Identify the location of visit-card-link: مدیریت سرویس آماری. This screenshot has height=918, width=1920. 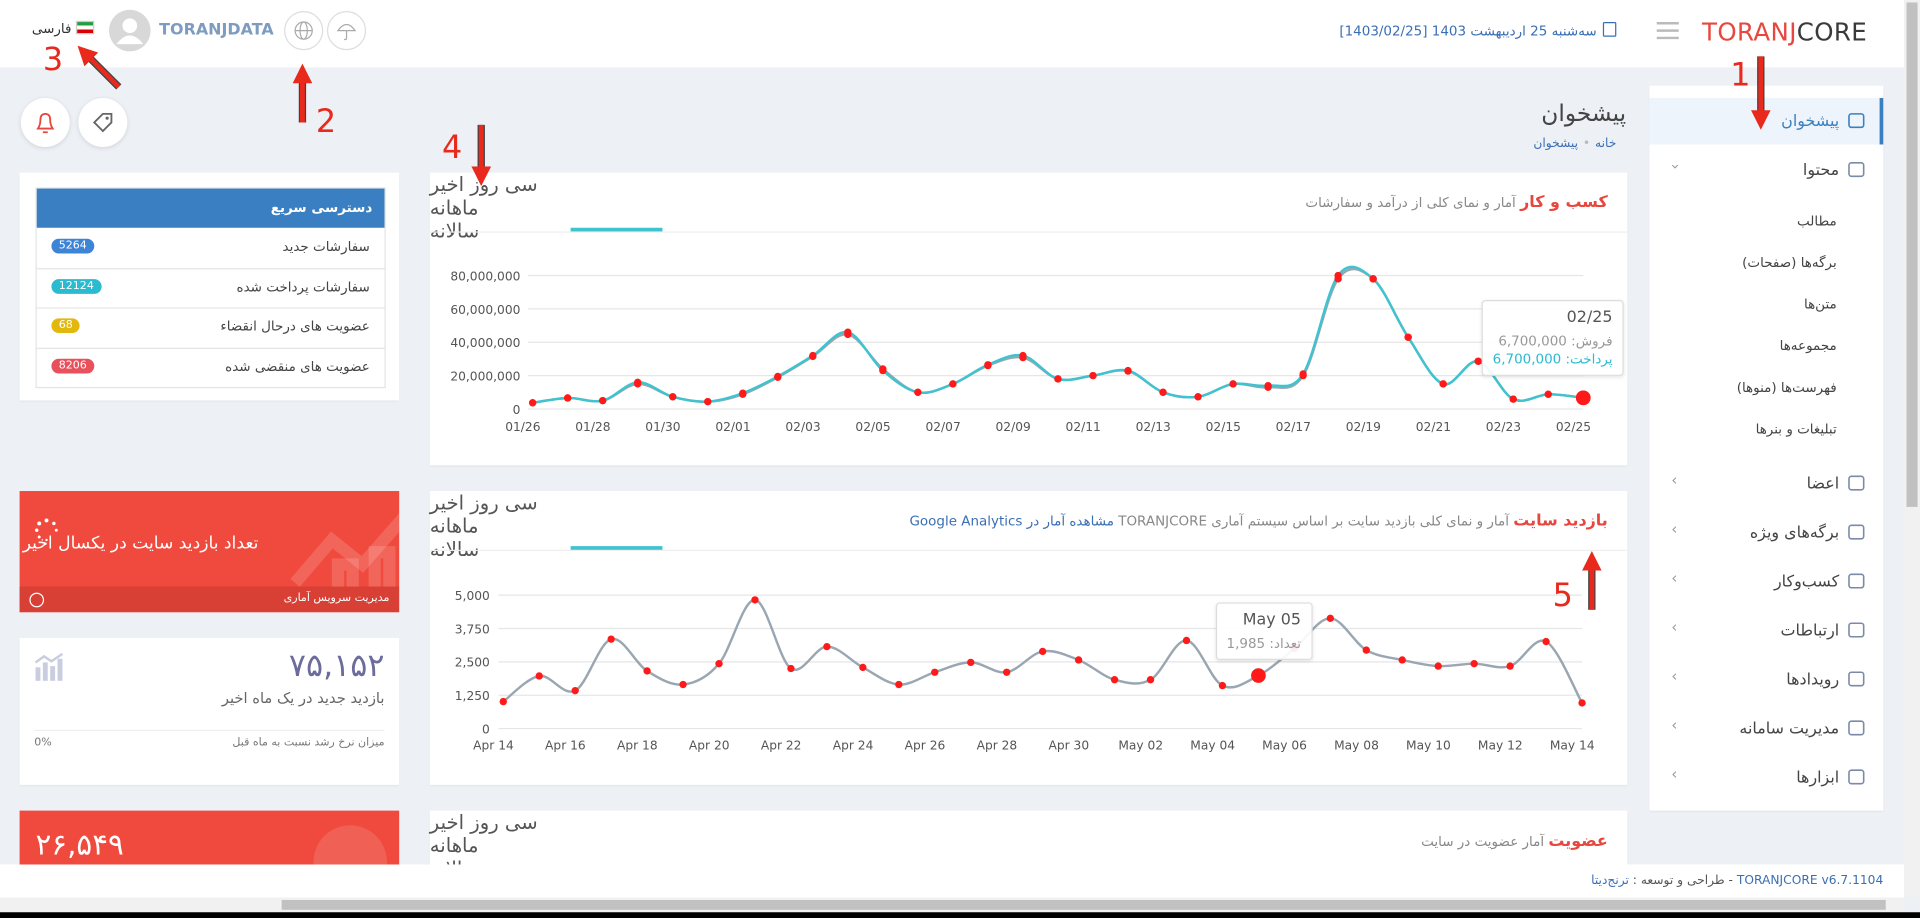
(336, 598).